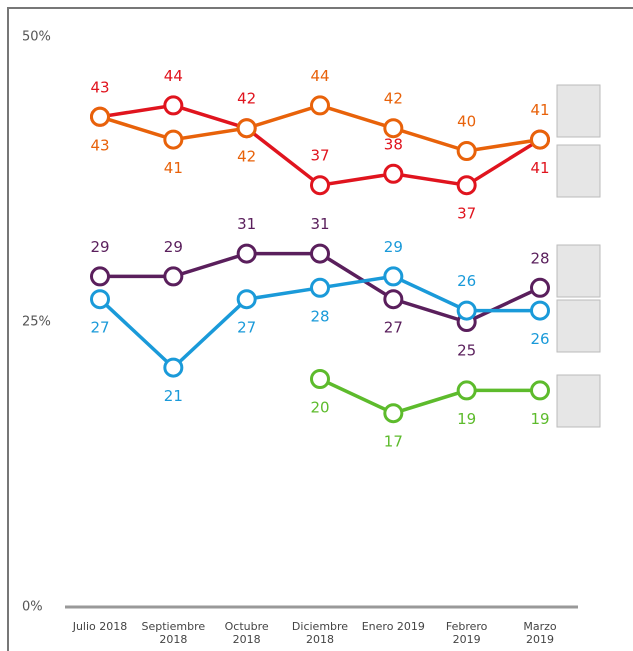 The image size is (633, 651). What do you see at coordinates (36, 322) in the screenshot?
I see `y-tick-label: 25%` at bounding box center [36, 322].